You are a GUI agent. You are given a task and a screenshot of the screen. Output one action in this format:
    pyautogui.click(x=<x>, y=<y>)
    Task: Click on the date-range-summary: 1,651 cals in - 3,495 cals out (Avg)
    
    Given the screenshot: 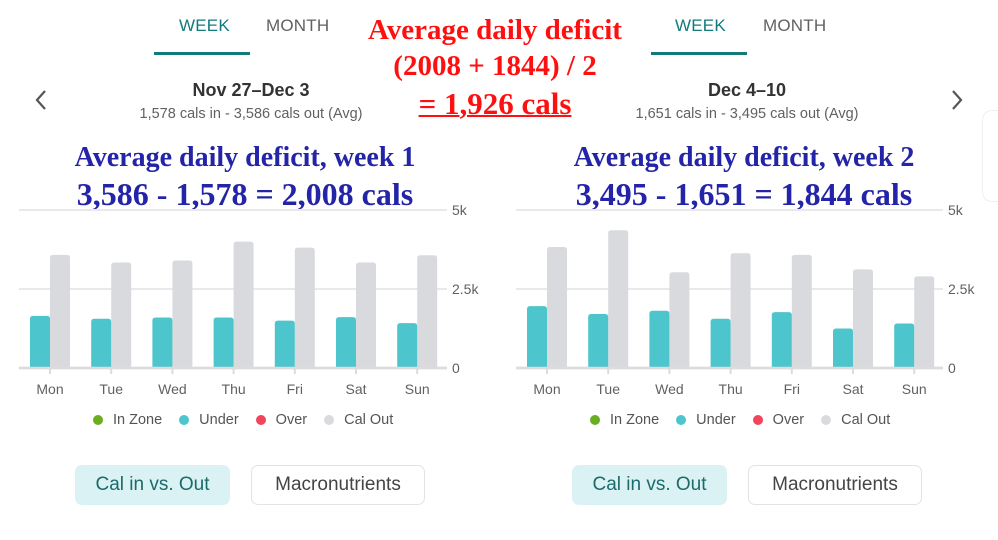 What is the action you would take?
    pyautogui.click(x=747, y=114)
    